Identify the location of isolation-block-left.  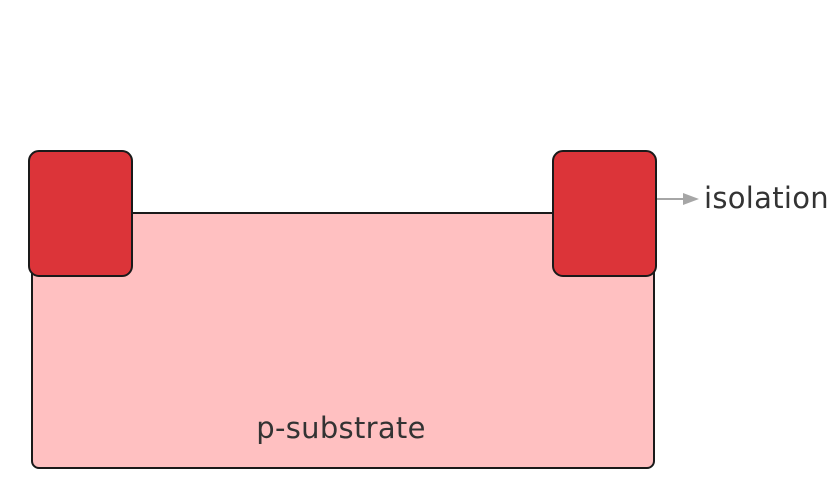
(80, 213).